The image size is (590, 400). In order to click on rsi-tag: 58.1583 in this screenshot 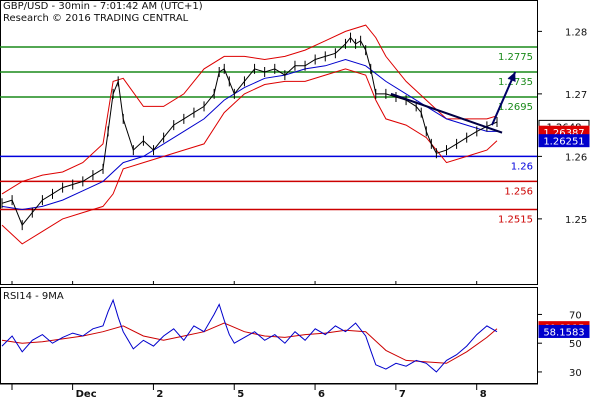, I will do `click(563, 332)`.